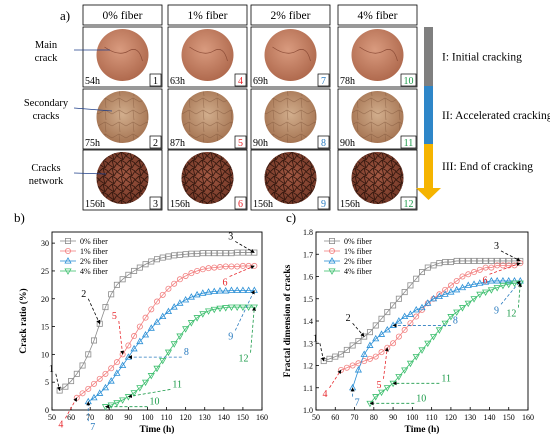 This screenshot has height=442, width=550. I want to click on specimen-number: 10, so click(409, 81).